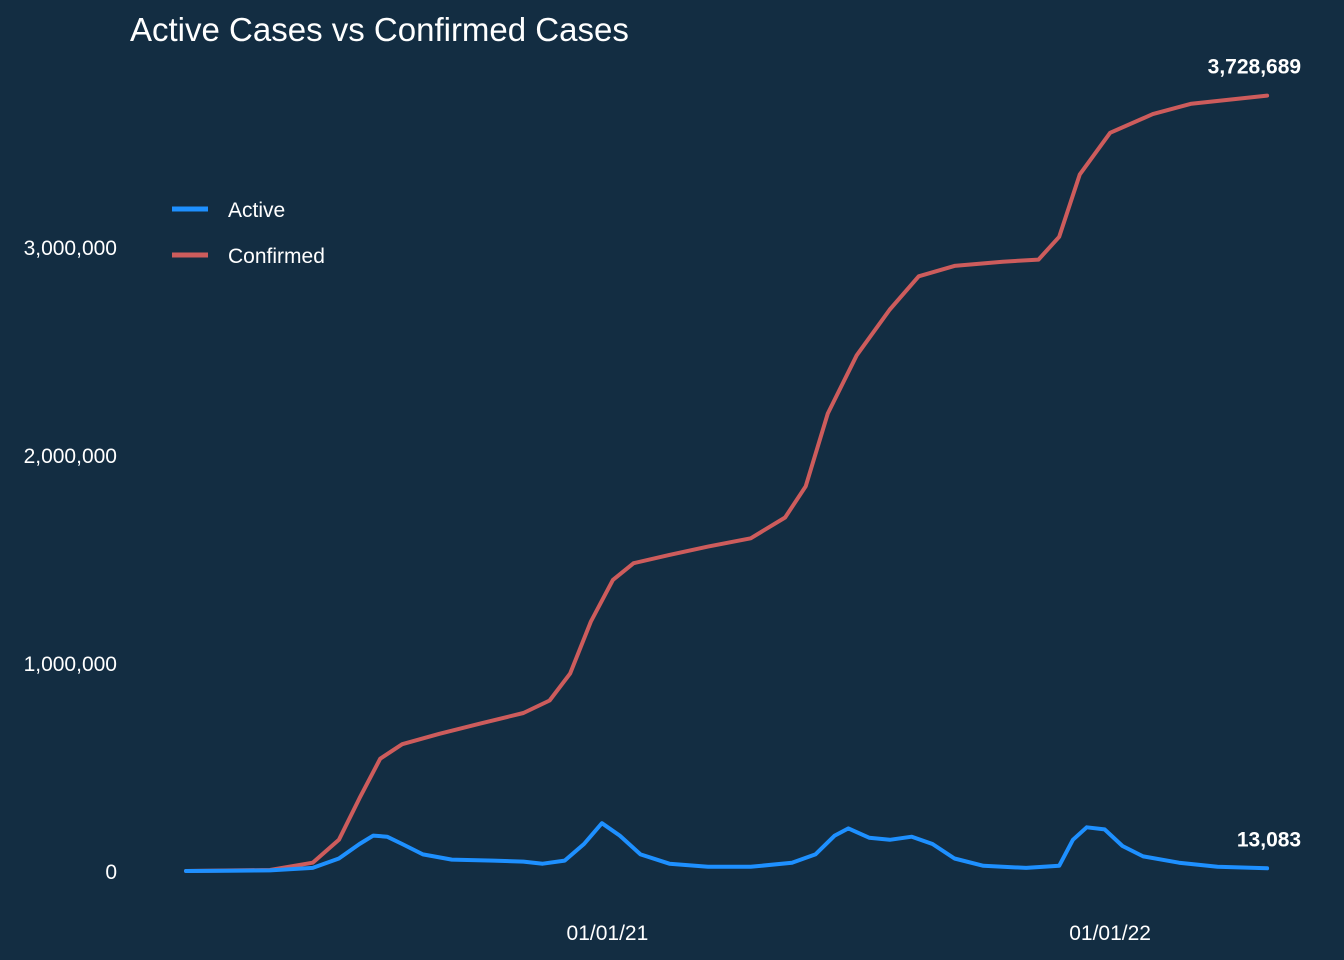 This screenshot has height=960, width=1344. What do you see at coordinates (111, 872) in the screenshot?
I see `y-tick-label: 0` at bounding box center [111, 872].